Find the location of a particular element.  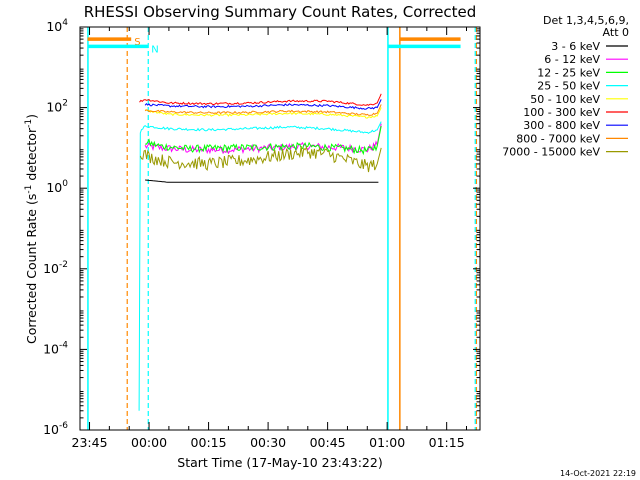

y-tick-label: 10⁰ is located at coordinates (57, 187).